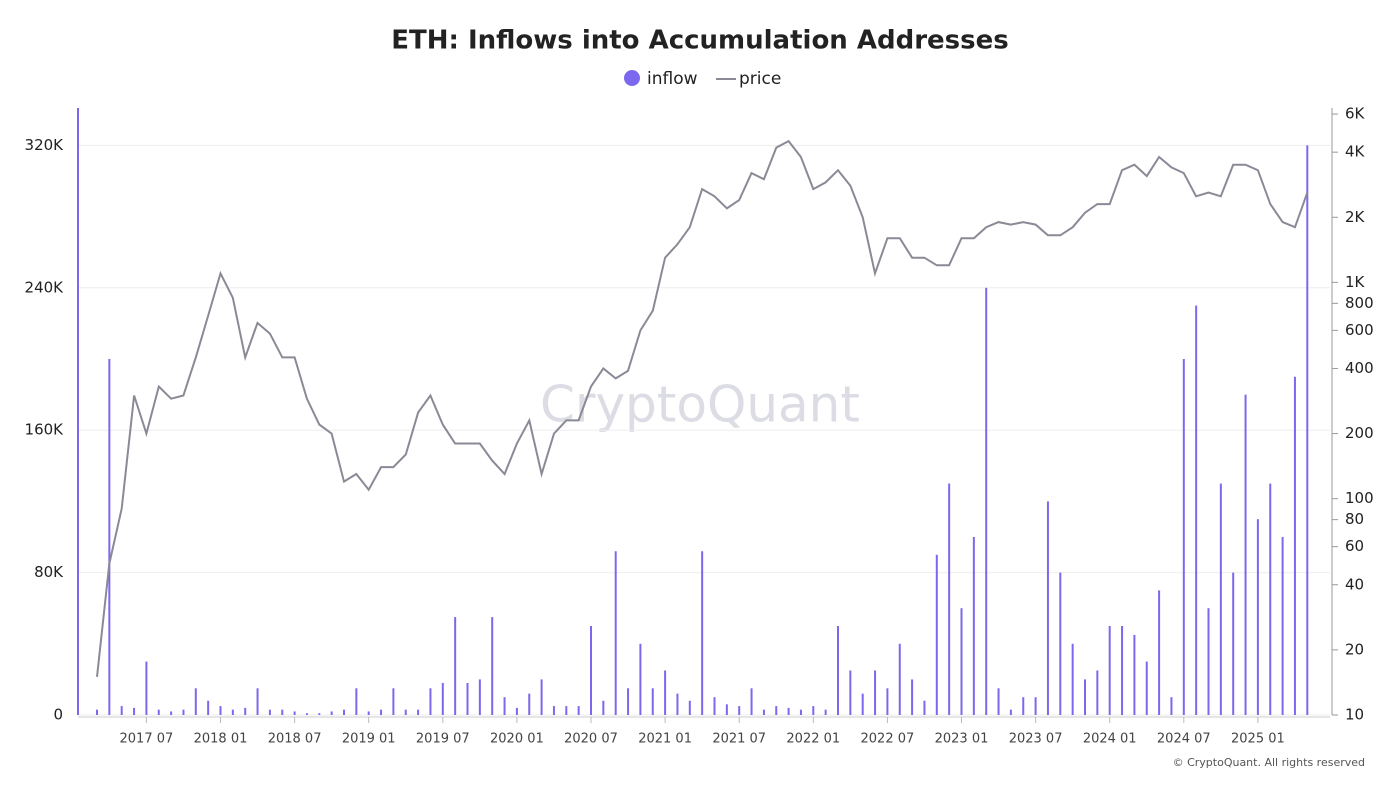 This screenshot has height=791, width=1400. Describe the element at coordinates (760, 79) in the screenshot. I see `legend-label: price` at that location.